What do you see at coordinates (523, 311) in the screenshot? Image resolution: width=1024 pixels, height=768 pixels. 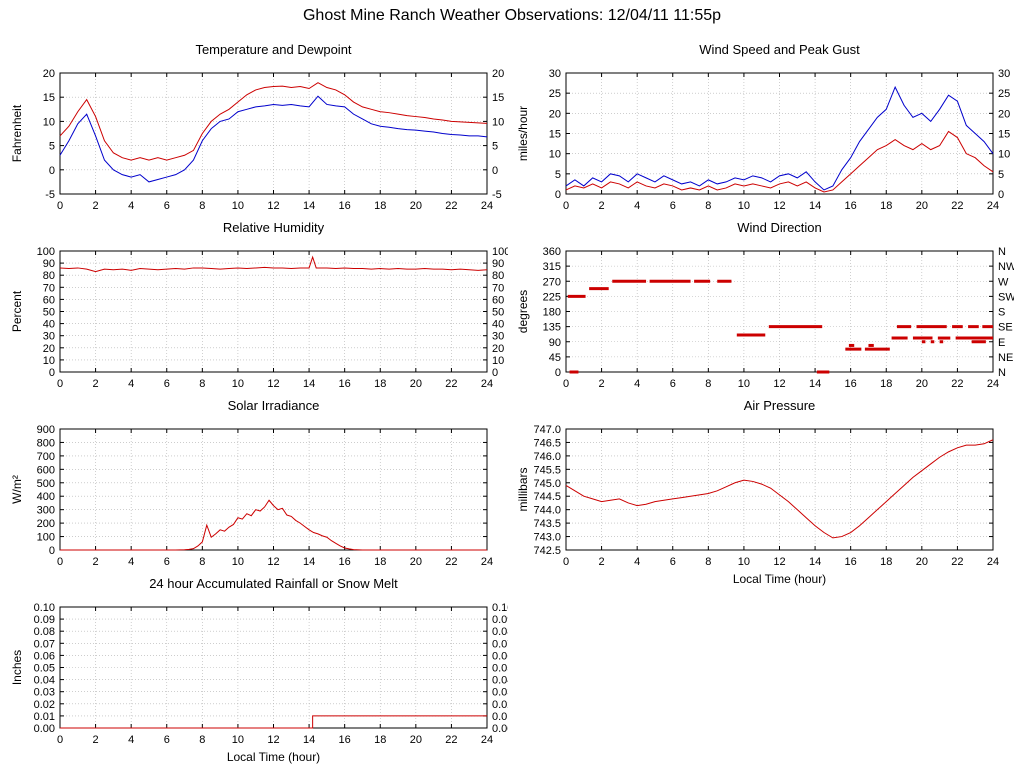 I see `svg-text: degrees` at bounding box center [523, 311].